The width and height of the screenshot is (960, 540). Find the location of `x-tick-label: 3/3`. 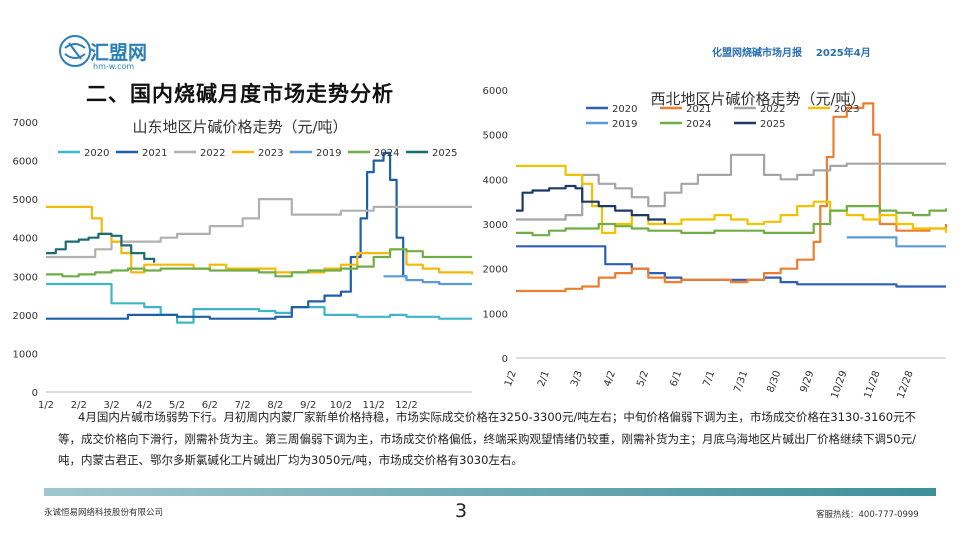

x-tick-label: 3/3 is located at coordinates (577, 378).